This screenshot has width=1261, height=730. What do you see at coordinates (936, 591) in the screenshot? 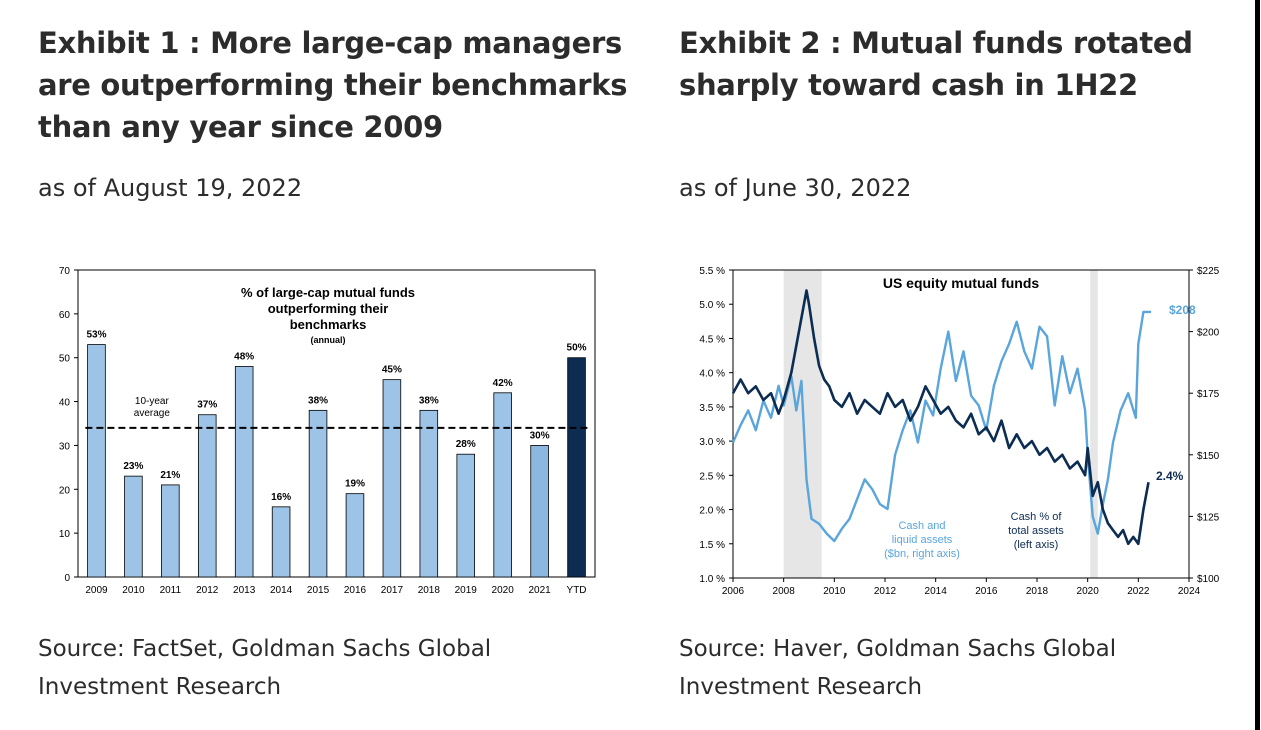
I see `x-tick-label: 2014` at bounding box center [936, 591].